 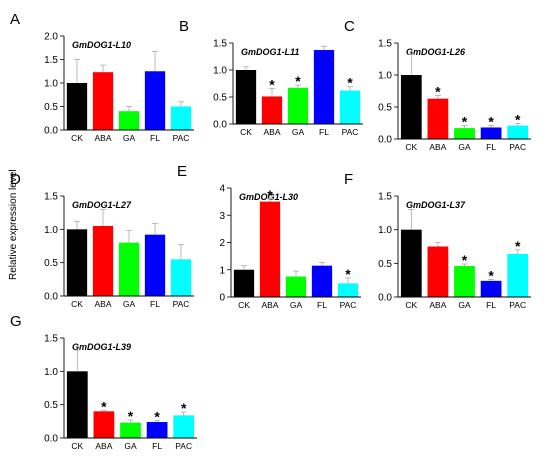 I want to click on panel-title: GmDOG1-L30, so click(x=268, y=197).